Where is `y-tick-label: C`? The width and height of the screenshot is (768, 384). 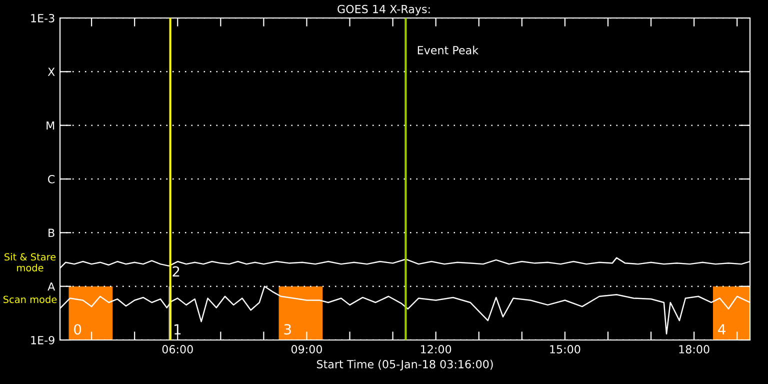 y-tick-label: C is located at coordinates (51, 179).